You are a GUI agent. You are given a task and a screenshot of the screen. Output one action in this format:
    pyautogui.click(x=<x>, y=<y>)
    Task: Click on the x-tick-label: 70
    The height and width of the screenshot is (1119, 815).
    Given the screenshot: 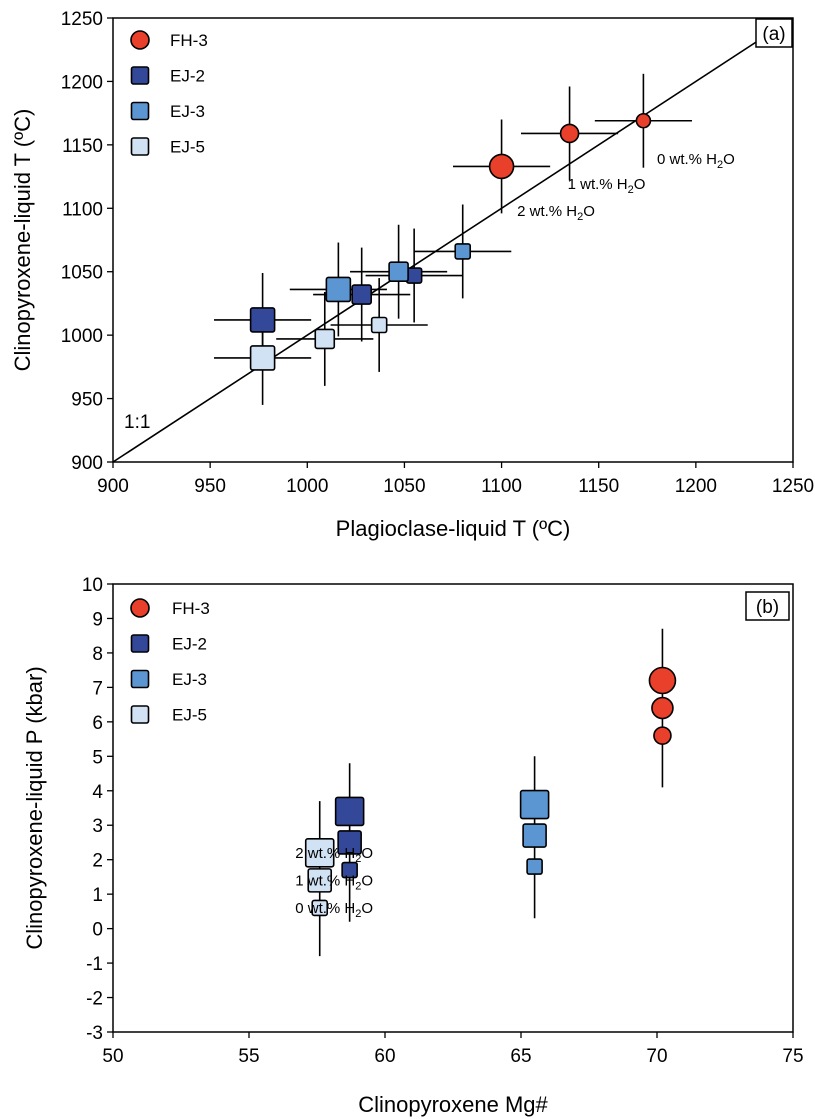 What is the action you would take?
    pyautogui.click(x=656, y=1056)
    